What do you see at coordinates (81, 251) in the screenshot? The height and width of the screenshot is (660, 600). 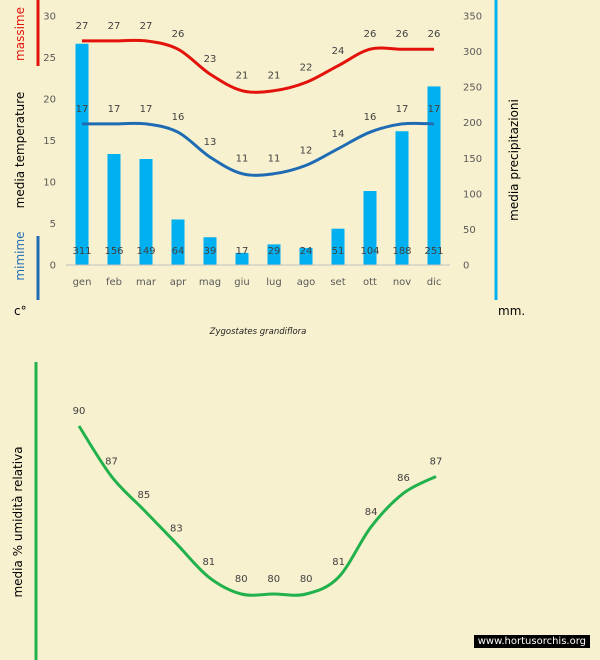 I see `precipitation-value-label: 311` at bounding box center [81, 251].